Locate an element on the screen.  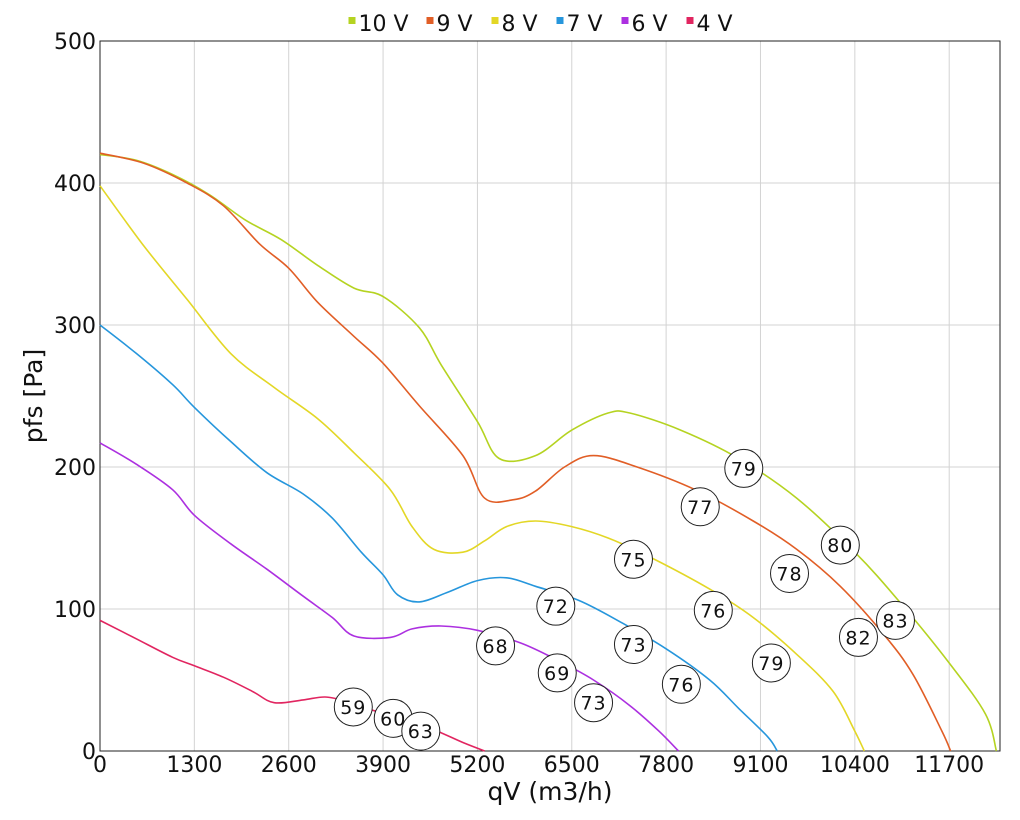
marker-label: 60 is located at coordinates (393, 719).